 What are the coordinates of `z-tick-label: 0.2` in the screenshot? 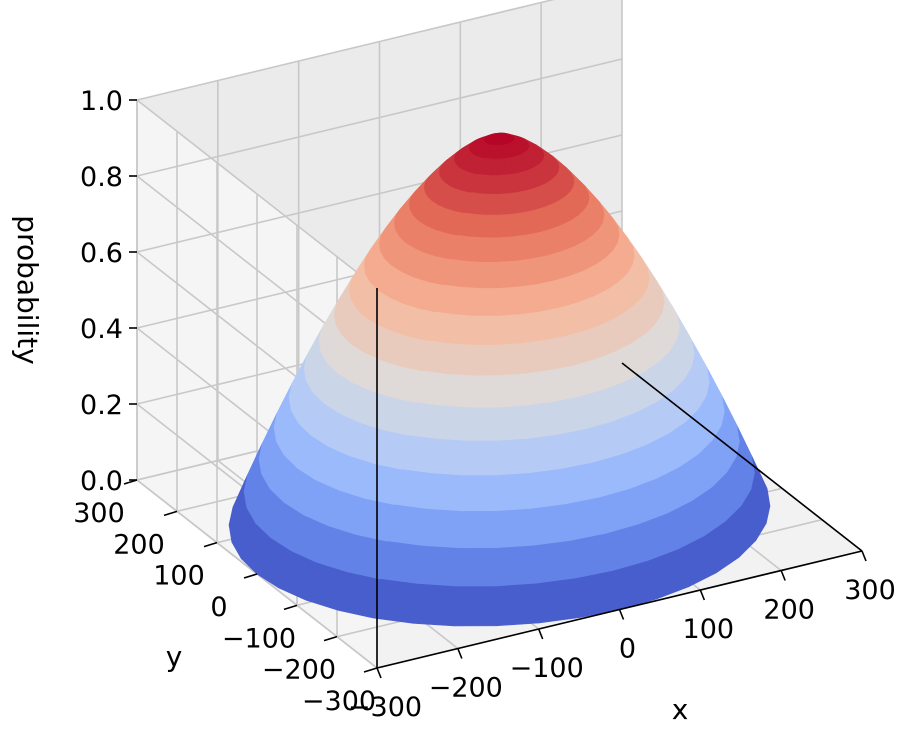 It's located at (101, 405).